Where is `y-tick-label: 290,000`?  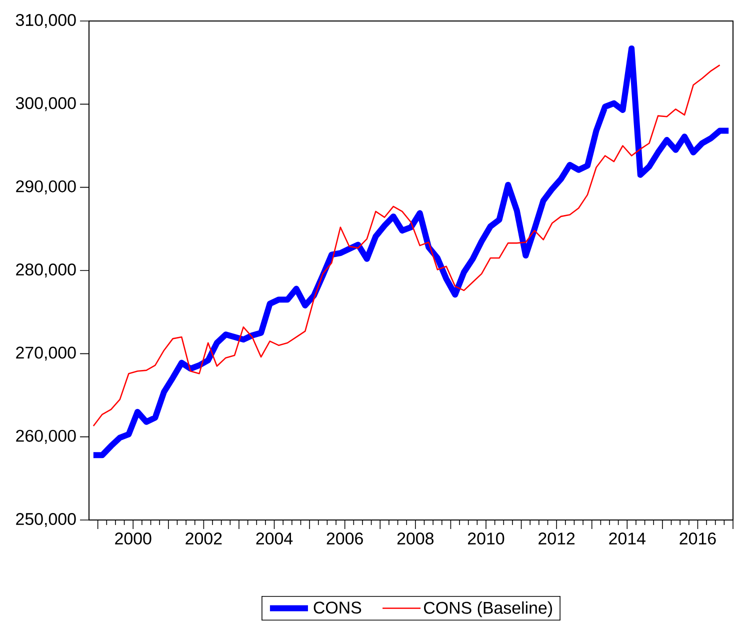 y-tick-label: 290,000 is located at coordinates (46, 187).